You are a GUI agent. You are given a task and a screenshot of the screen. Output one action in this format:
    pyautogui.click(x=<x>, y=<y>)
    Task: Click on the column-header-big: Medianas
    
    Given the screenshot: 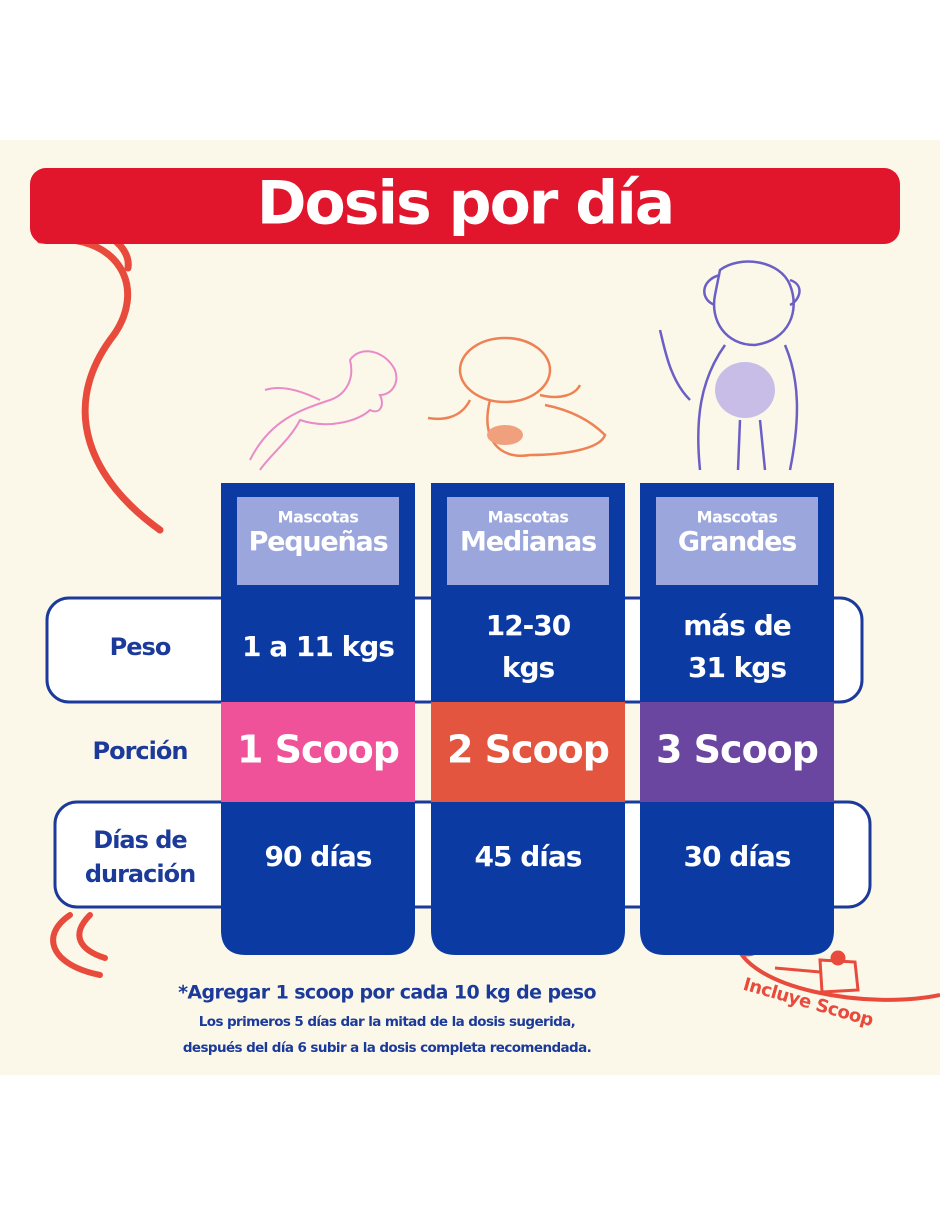 What is the action you would take?
    pyautogui.click(x=528, y=542)
    